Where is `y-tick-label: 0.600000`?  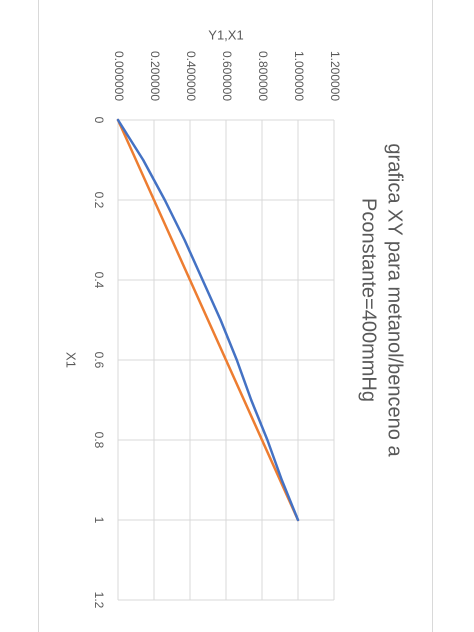 y-tick-label: 0.600000 is located at coordinates (227, 76).